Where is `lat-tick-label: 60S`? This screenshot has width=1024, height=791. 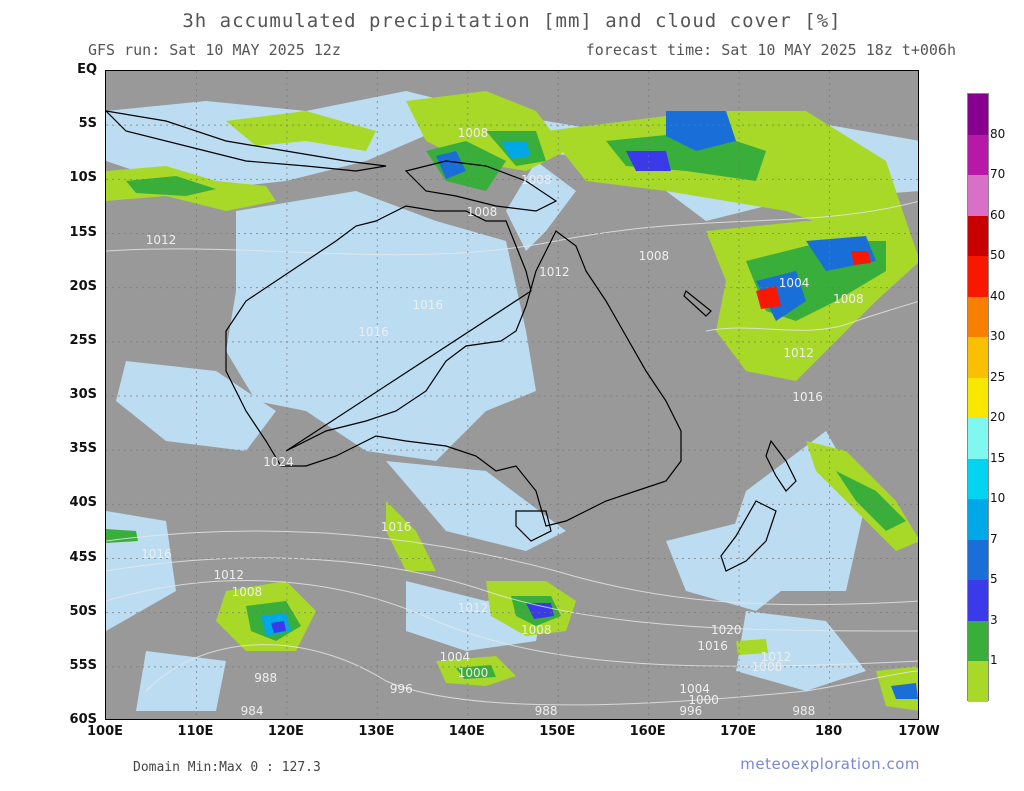
lat-tick-label: 60S is located at coordinates (83, 719).